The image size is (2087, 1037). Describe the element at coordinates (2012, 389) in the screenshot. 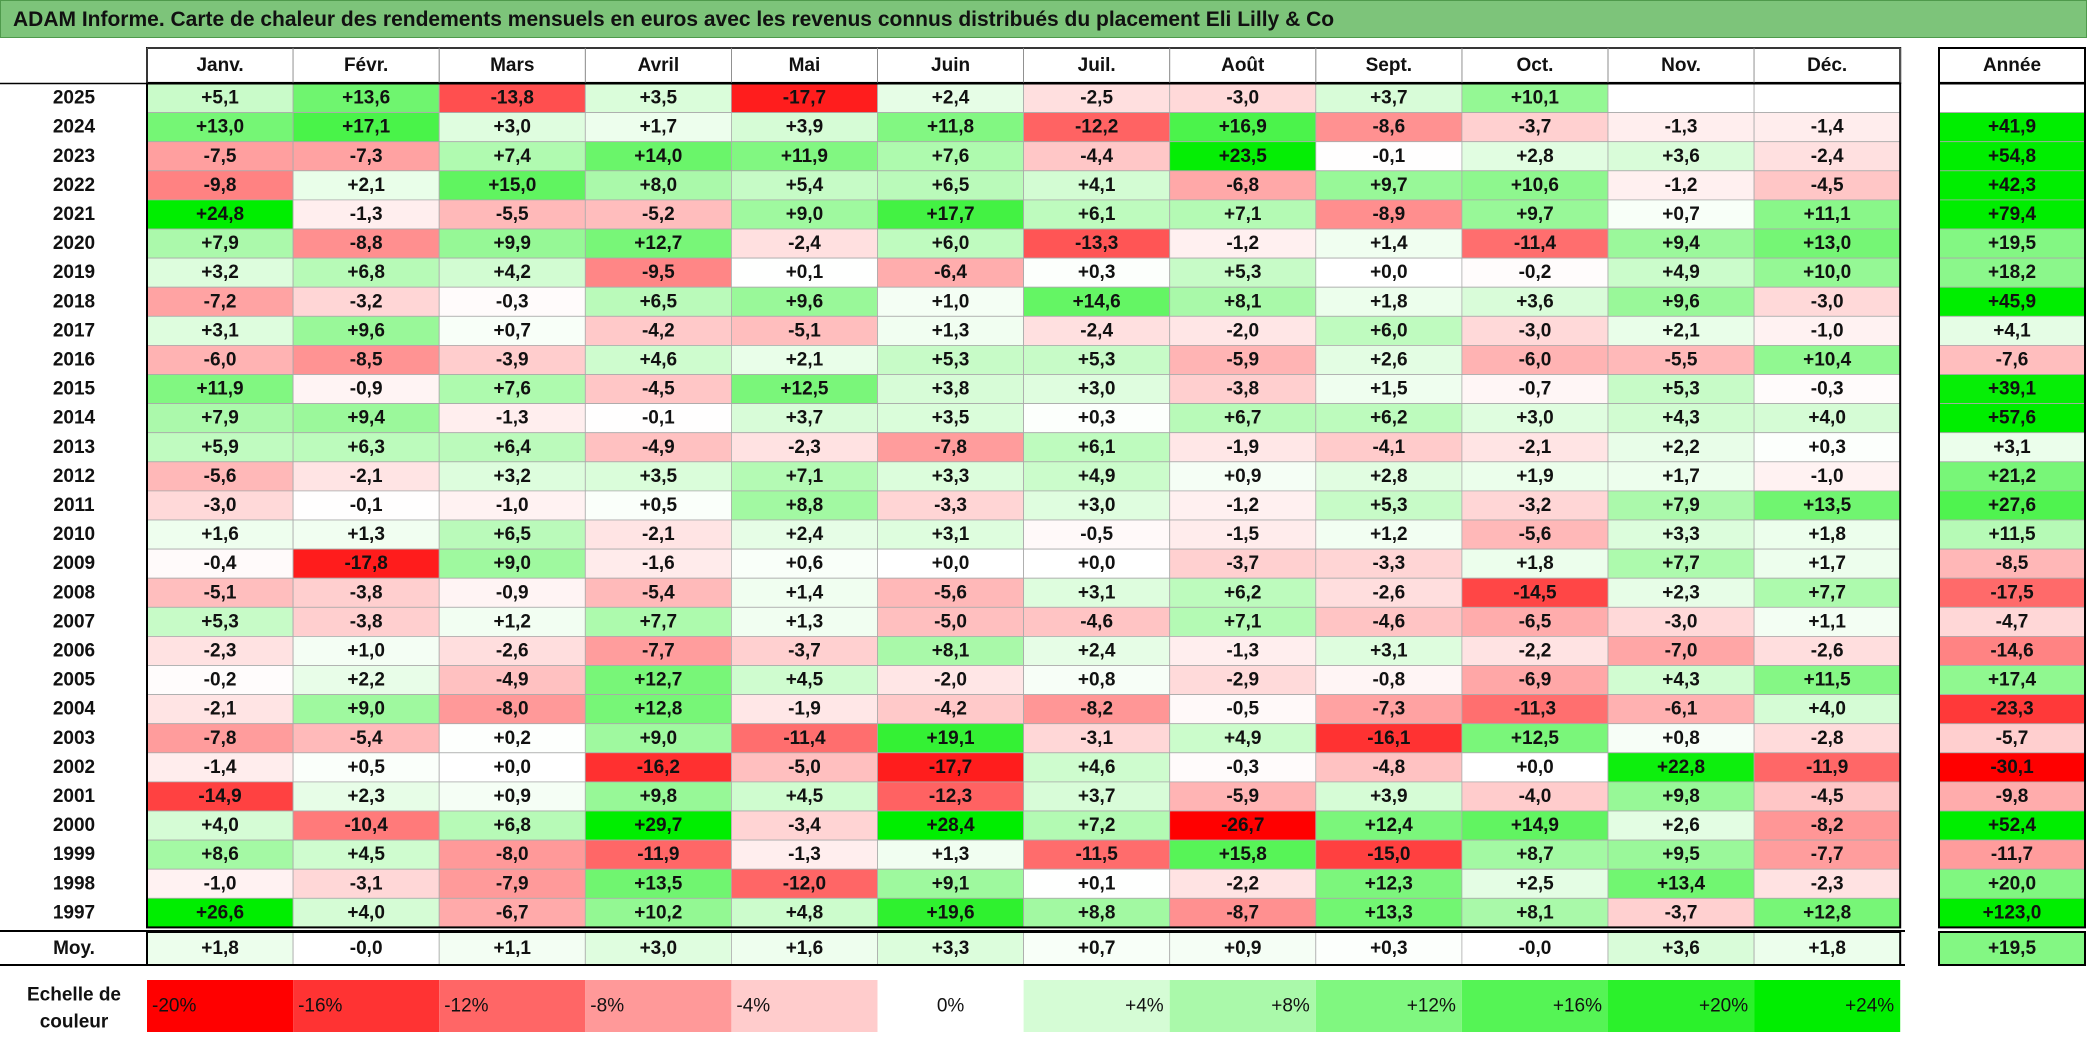

I see `annual-cell` at that location.